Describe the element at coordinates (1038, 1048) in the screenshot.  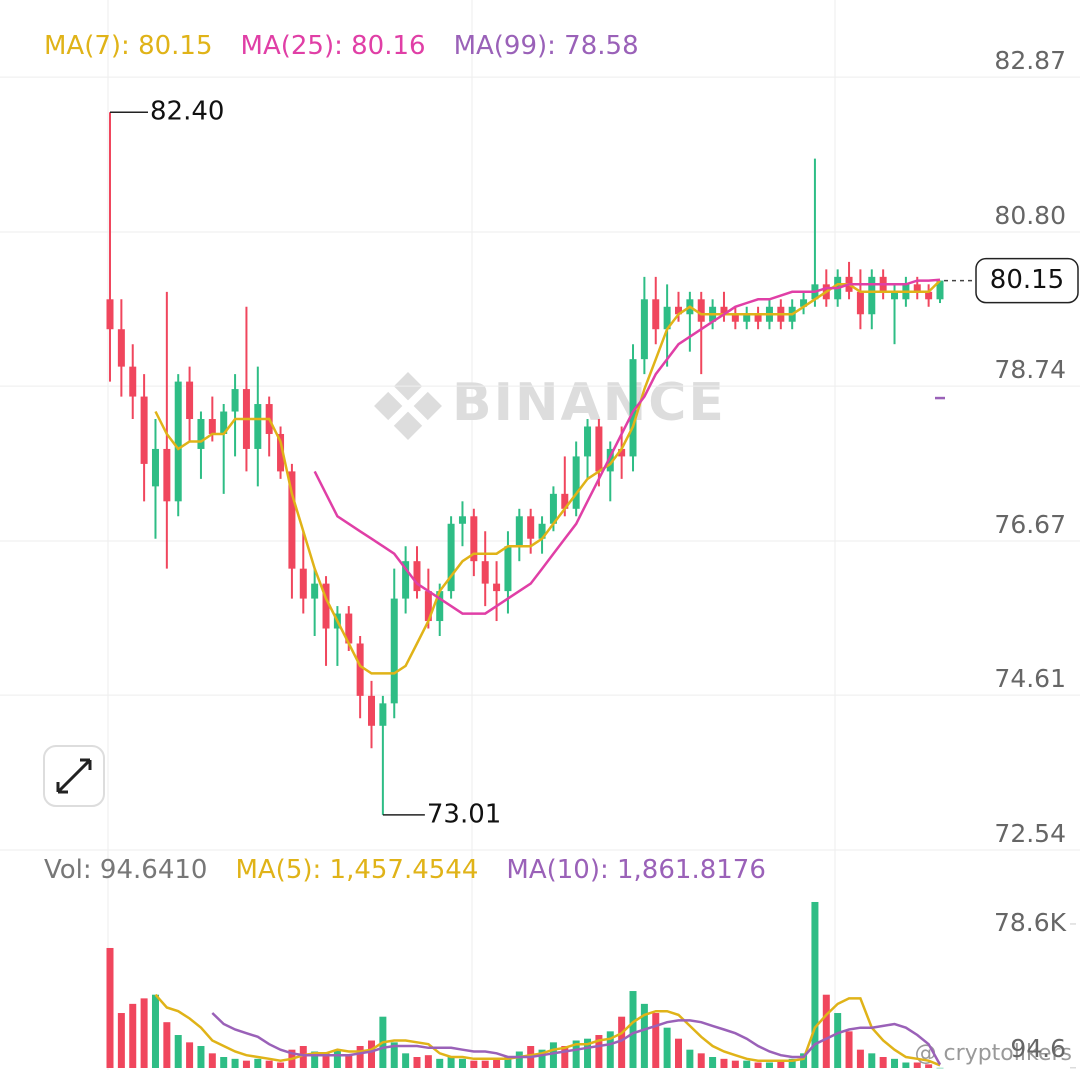
I see `volume-tick-label: 94.6` at that location.